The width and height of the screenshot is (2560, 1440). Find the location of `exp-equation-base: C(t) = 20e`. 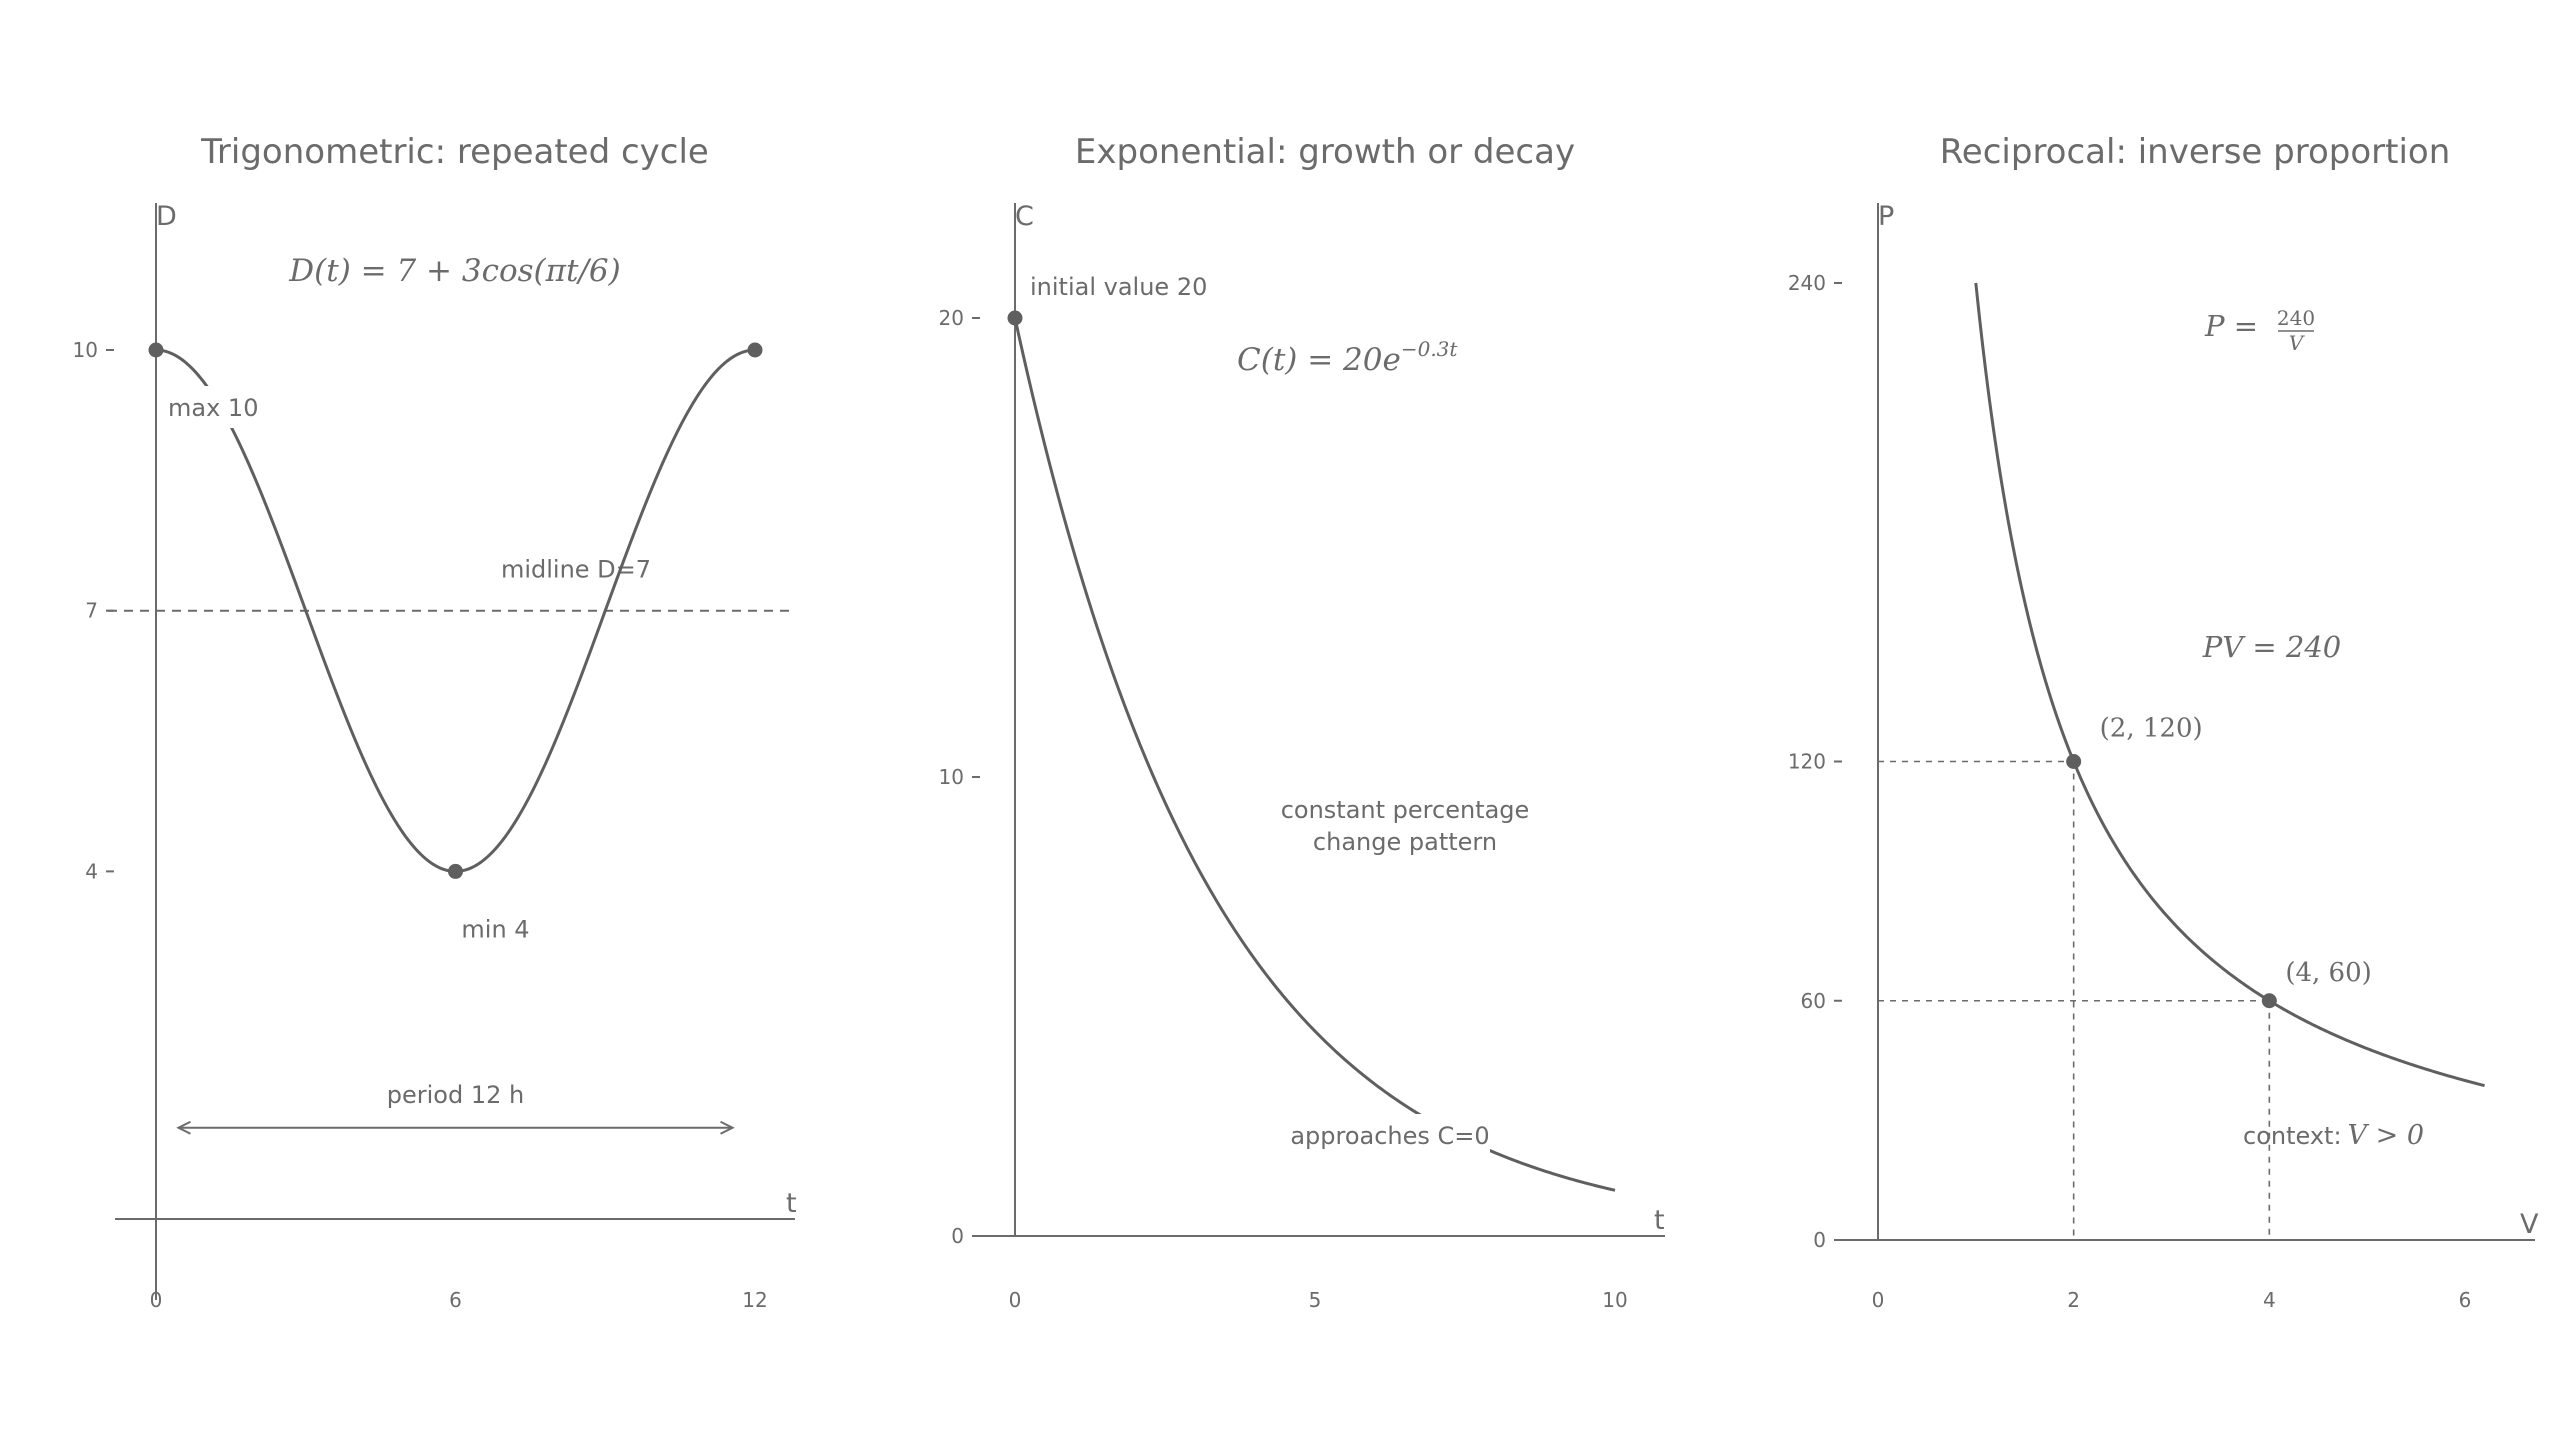

exp-equation-base: C(t) = 20e is located at coordinates (1319, 360).